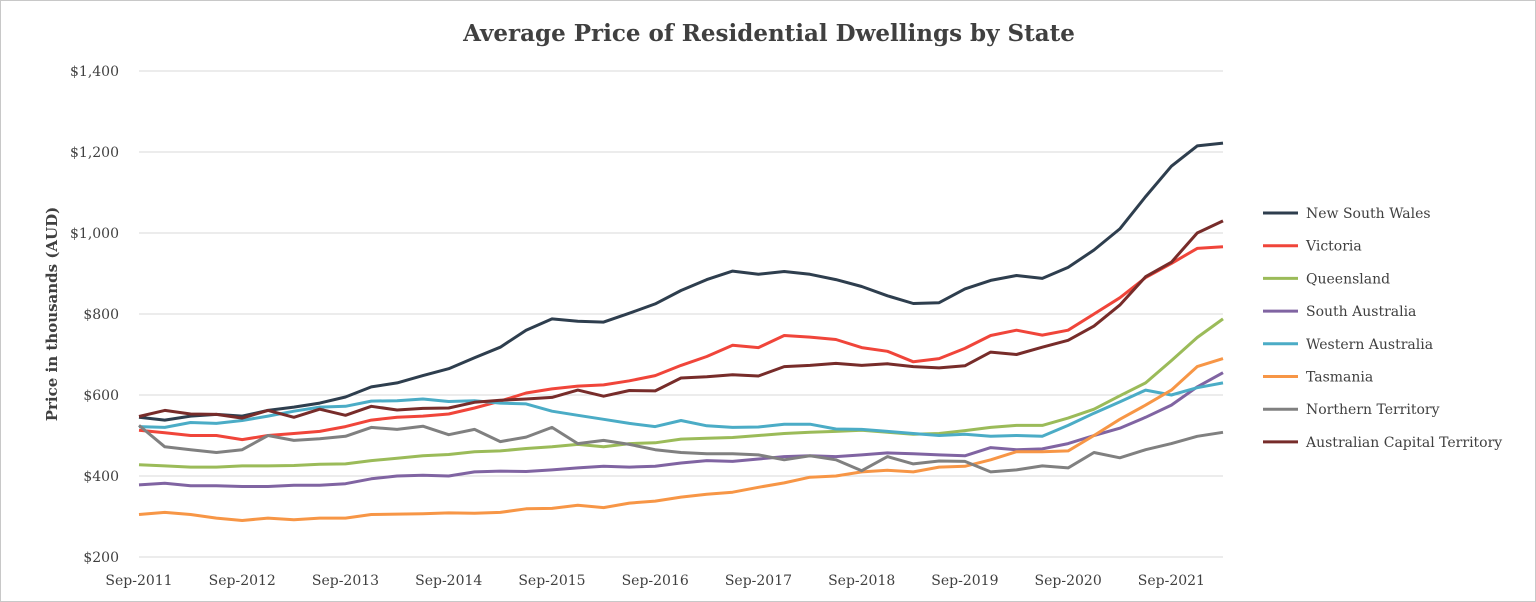 This screenshot has width=1536, height=602. I want to click on y-tick-label: $200, so click(101, 558).